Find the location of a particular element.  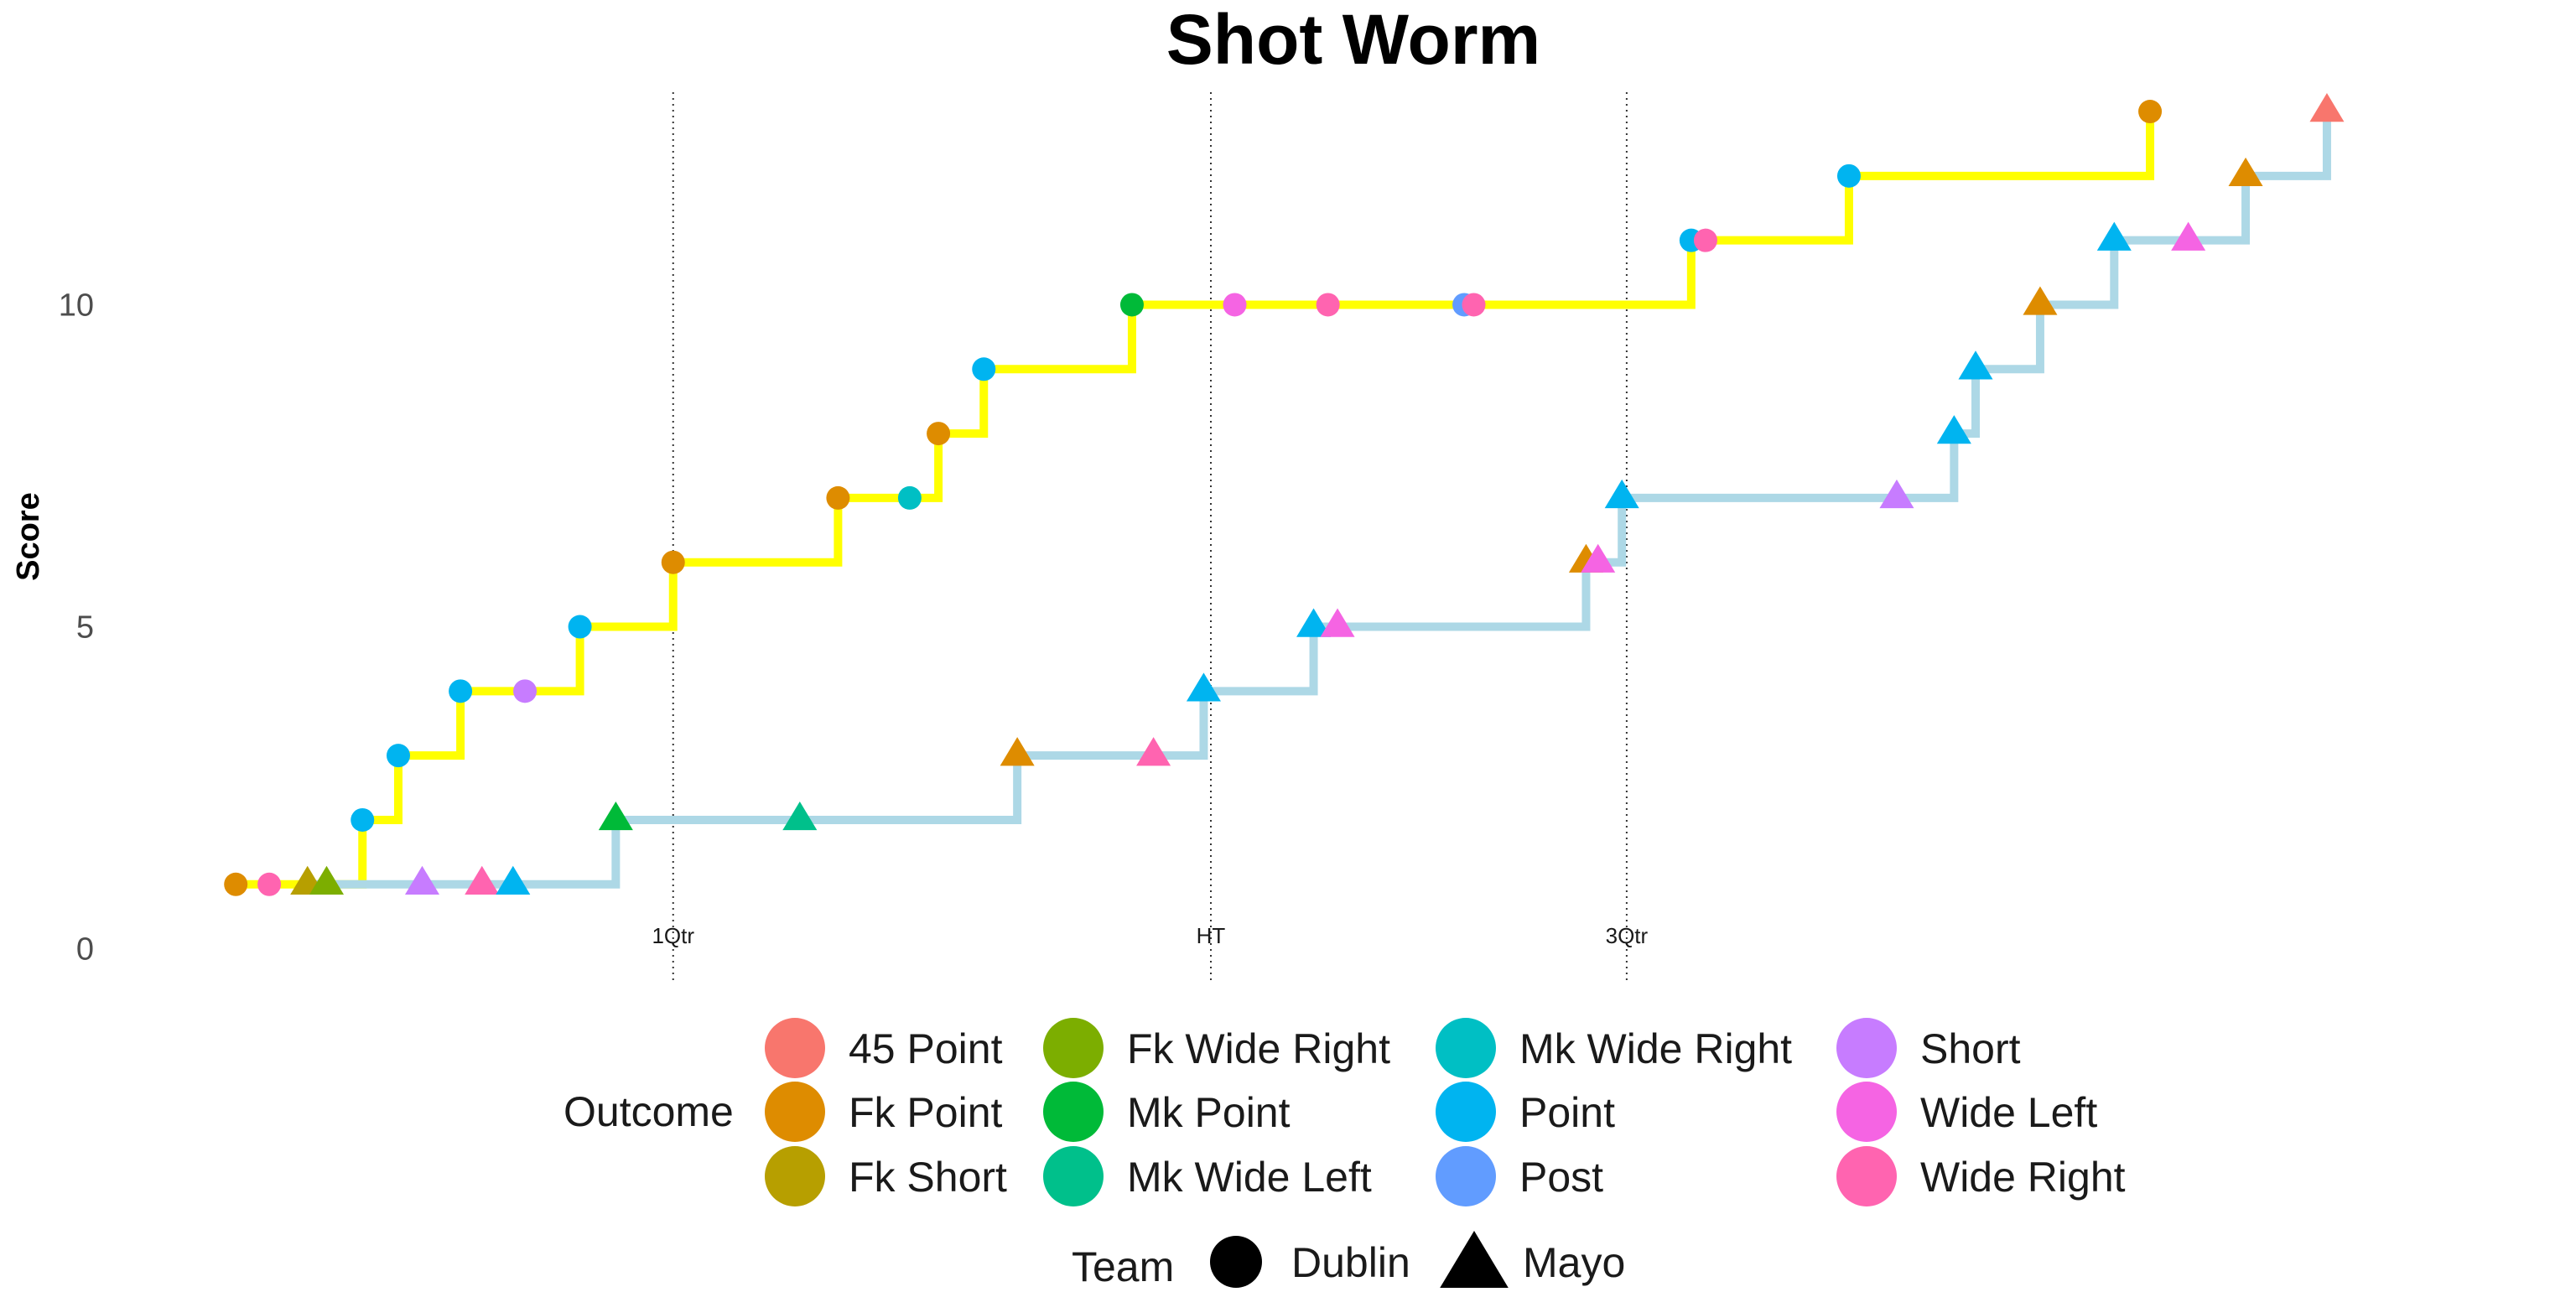

point-mayo-mk-point is located at coordinates (615, 816).